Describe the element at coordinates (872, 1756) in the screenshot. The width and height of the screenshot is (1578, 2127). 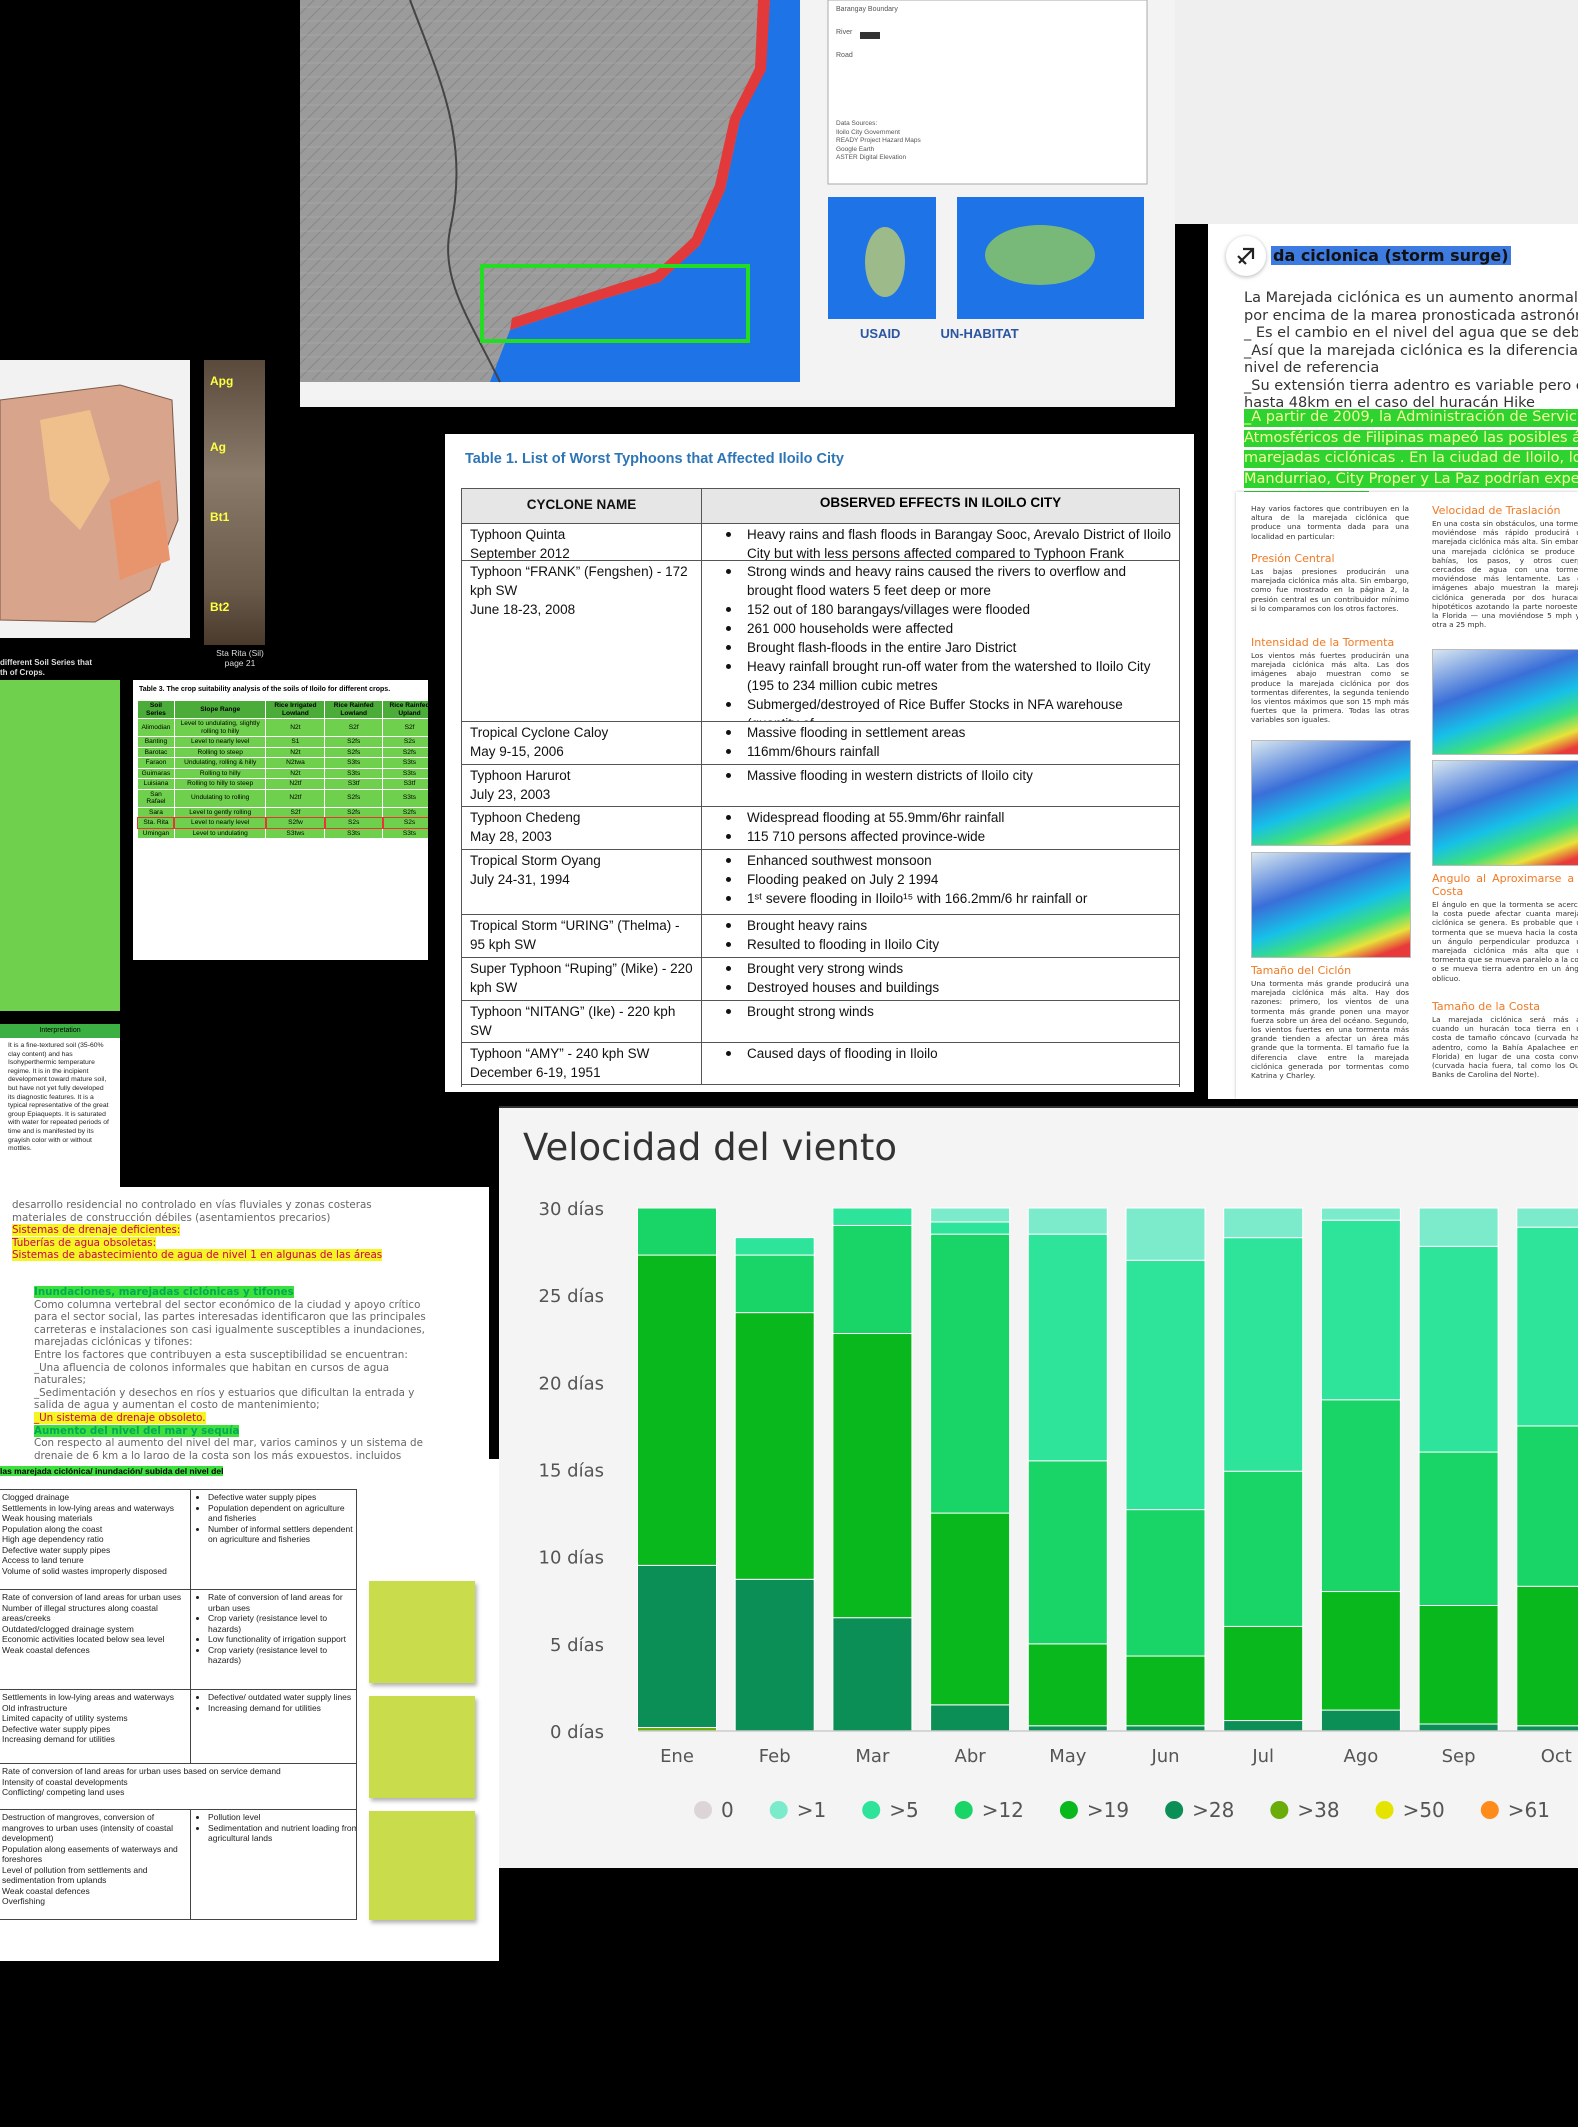
I see `x-tick-label: Mar` at that location.